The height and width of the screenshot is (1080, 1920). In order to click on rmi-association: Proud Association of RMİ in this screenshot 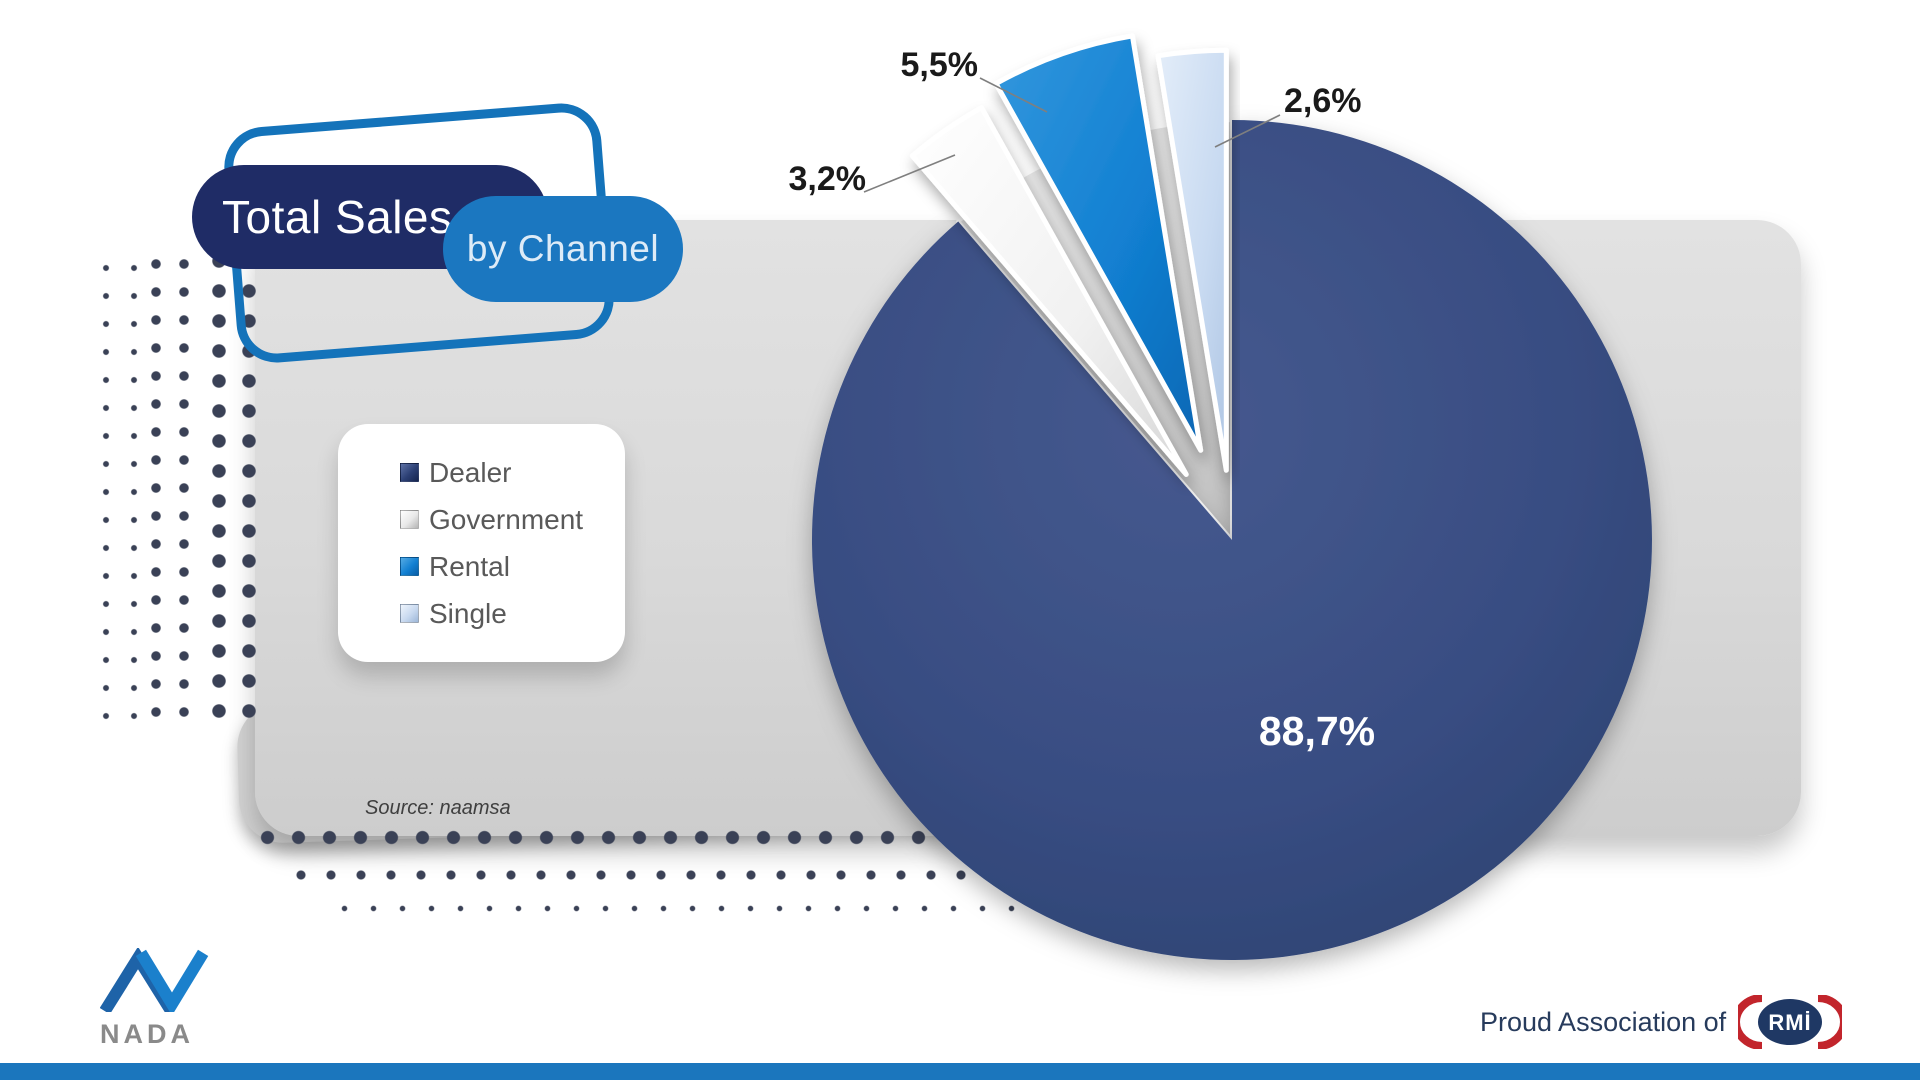, I will do `click(1661, 1022)`.